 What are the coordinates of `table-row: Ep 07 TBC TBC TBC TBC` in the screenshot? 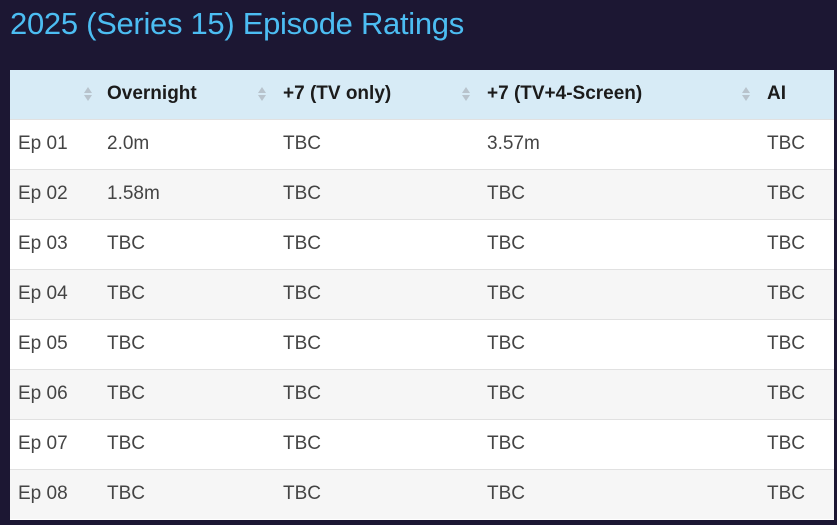 It's located at (422, 444).